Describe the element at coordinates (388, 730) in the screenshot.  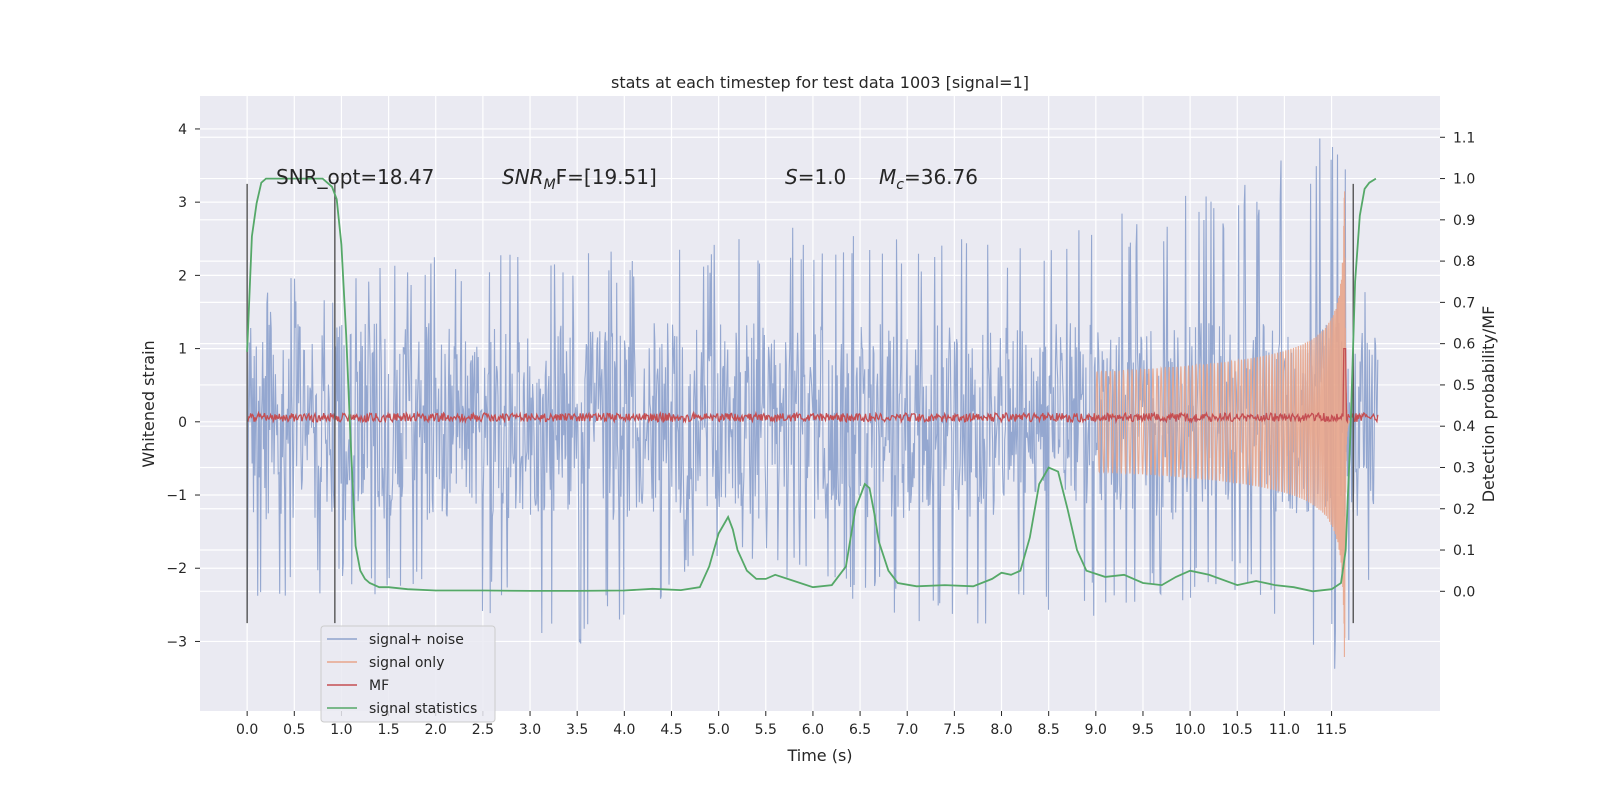
I see `x-tick-label: 1.5` at that location.